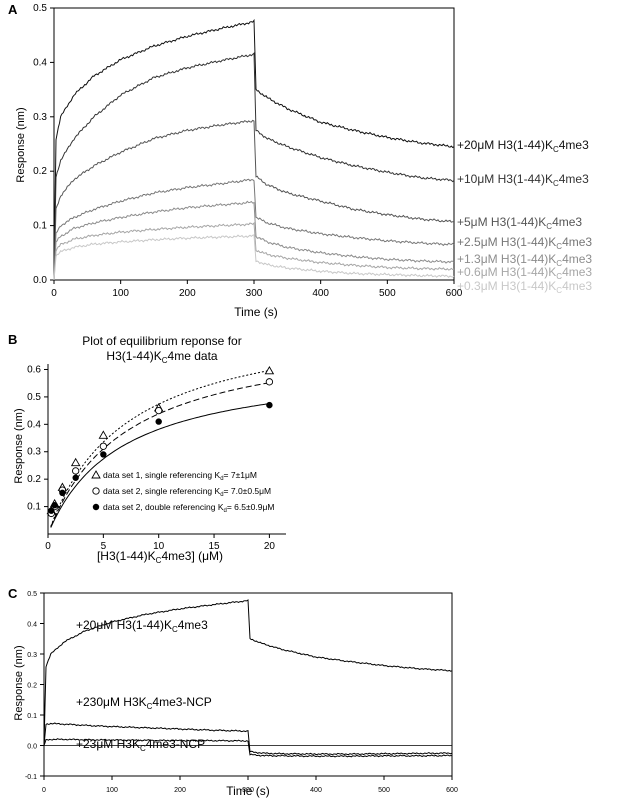  Describe the element at coordinates (524, 243) in the screenshot. I see `series-label: +2.5μM H3(1-44)KC4me3` at that location.